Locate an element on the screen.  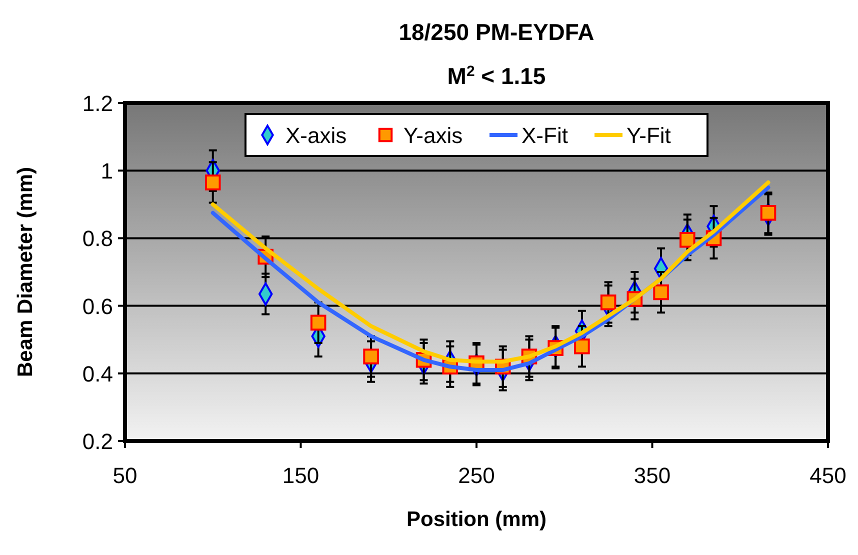
legend-label: X-axis is located at coordinates (316, 135).